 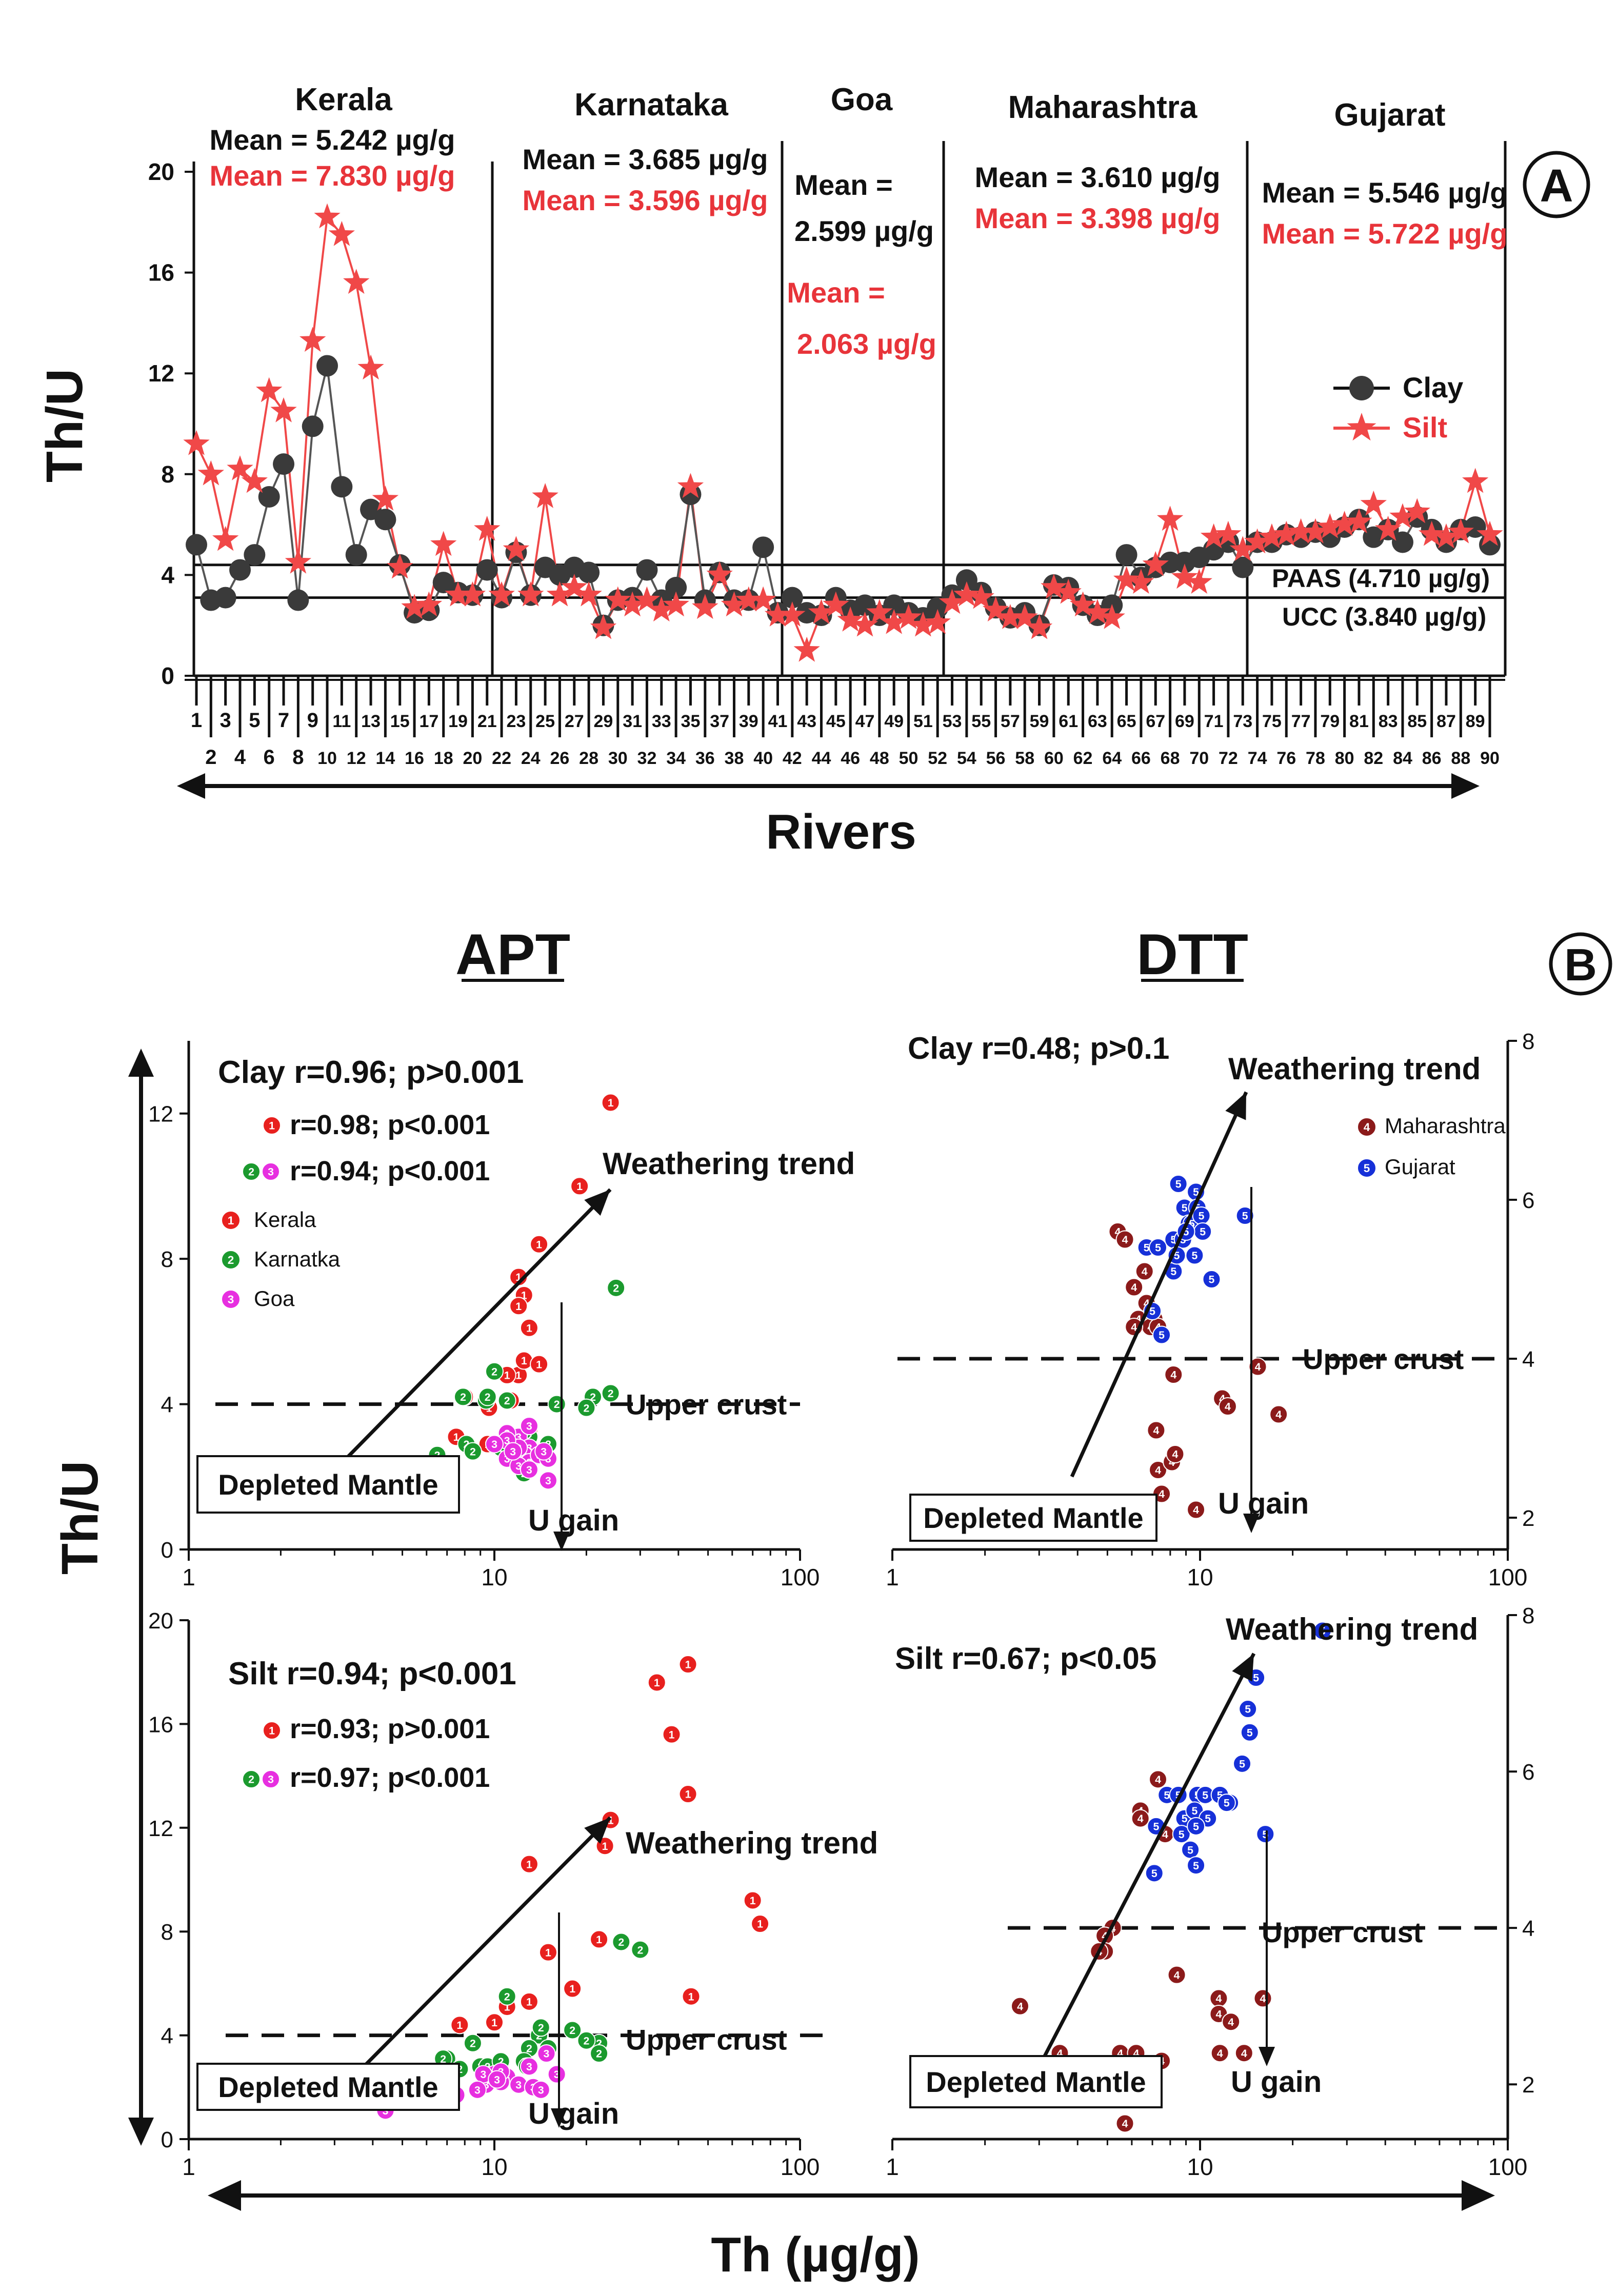 I want to click on scatter-xtick-label: 1, so click(x=893, y=2166).